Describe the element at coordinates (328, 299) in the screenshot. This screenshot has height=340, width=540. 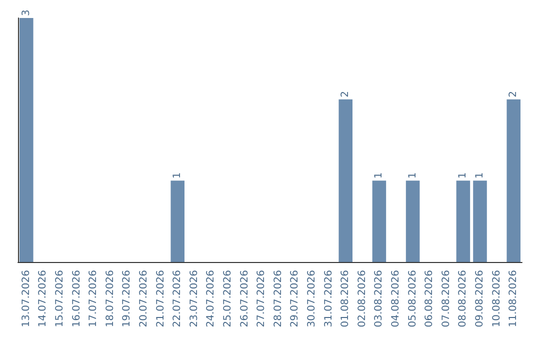
I see `x-tick-label: 31.07.2026` at that location.